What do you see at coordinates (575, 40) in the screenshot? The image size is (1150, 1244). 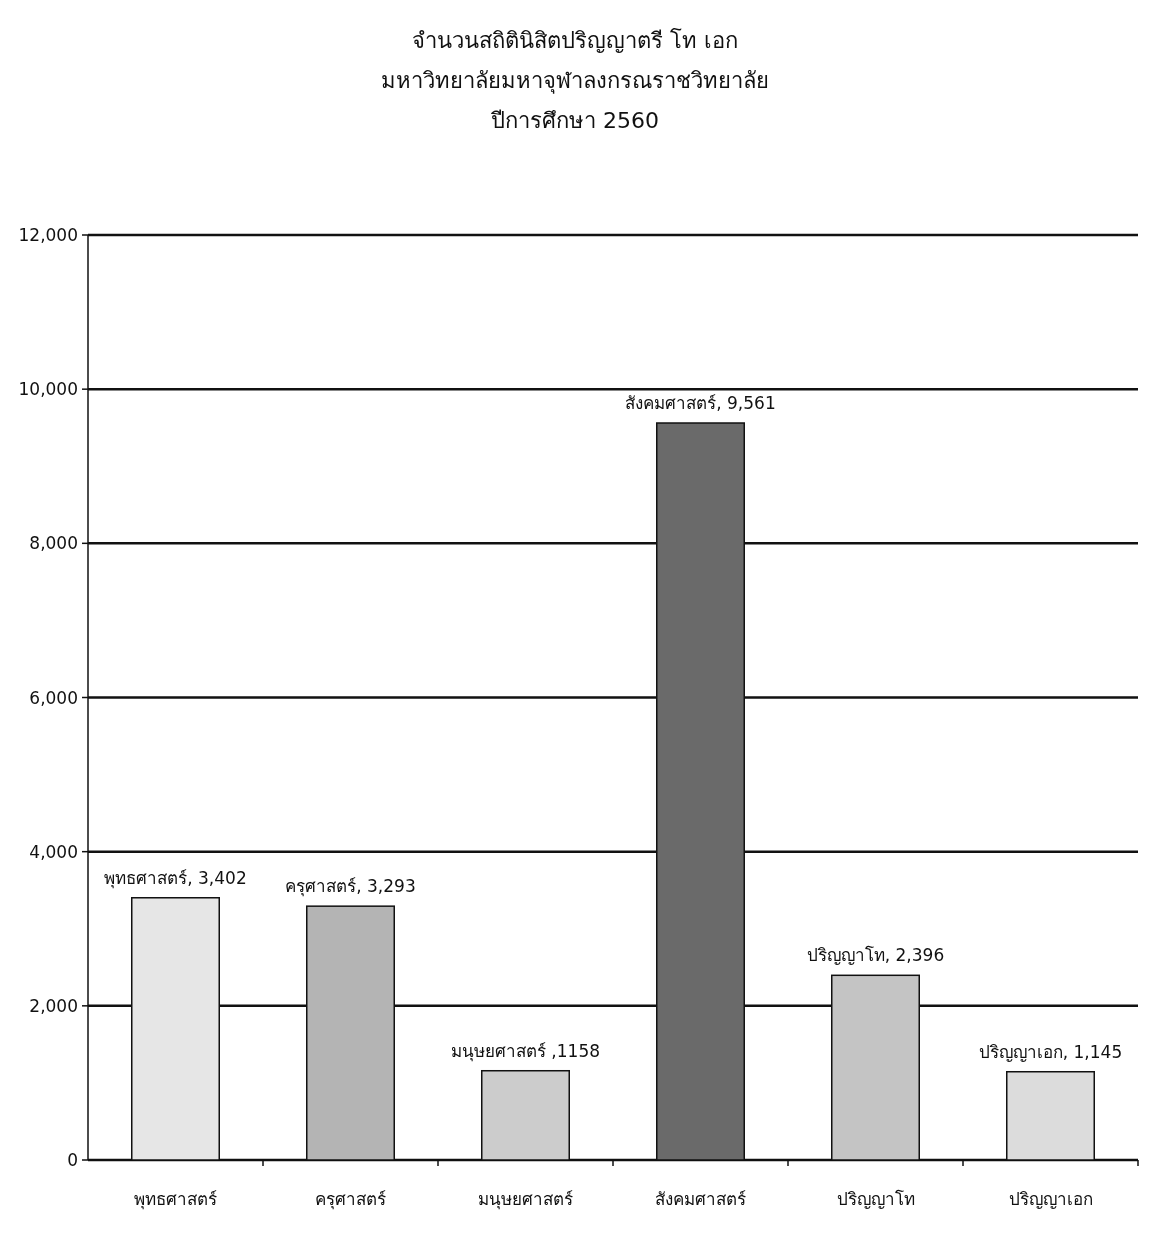 I see `title: จำนวนสถิตินิสิตปริญญาตรี โท เอก` at bounding box center [575, 40].